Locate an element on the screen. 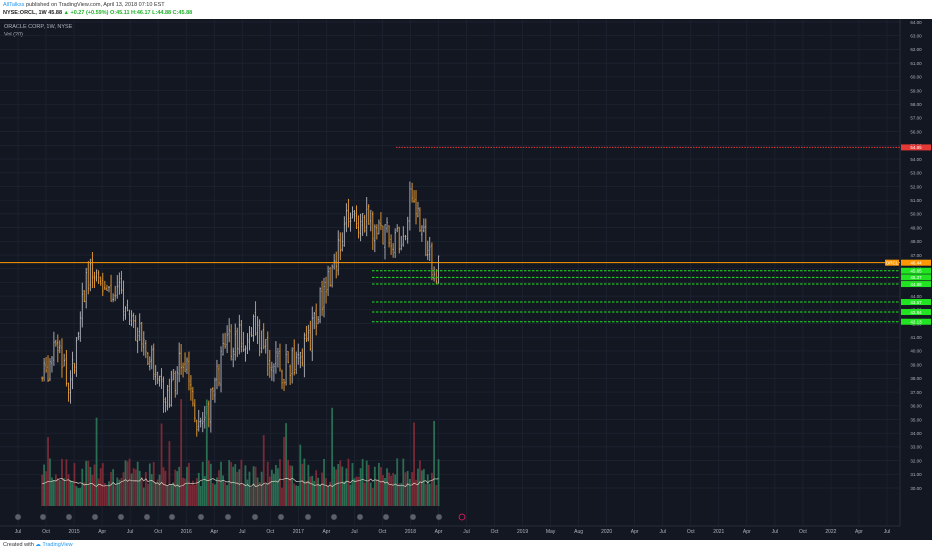 The width and height of the screenshot is (932, 550). x-tick-label: May is located at coordinates (551, 532).